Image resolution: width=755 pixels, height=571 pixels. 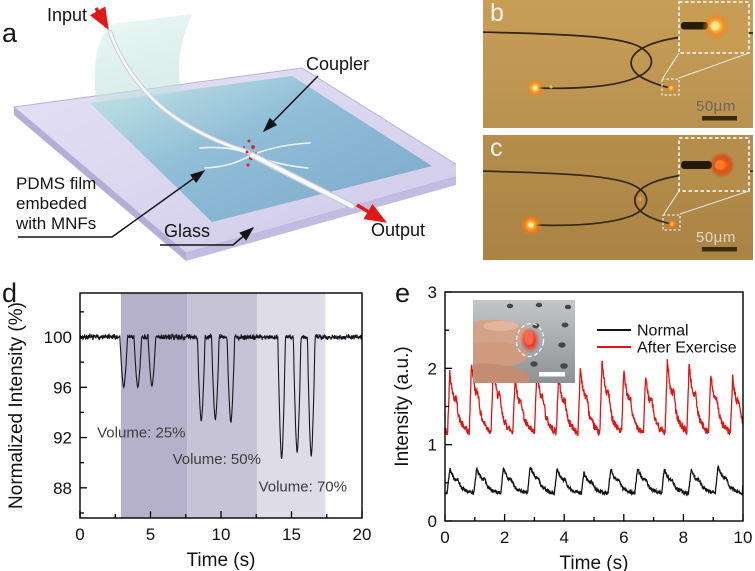 What do you see at coordinates (217, 459) in the screenshot?
I see `volume-region-label-1: Volume: 50%` at bounding box center [217, 459].